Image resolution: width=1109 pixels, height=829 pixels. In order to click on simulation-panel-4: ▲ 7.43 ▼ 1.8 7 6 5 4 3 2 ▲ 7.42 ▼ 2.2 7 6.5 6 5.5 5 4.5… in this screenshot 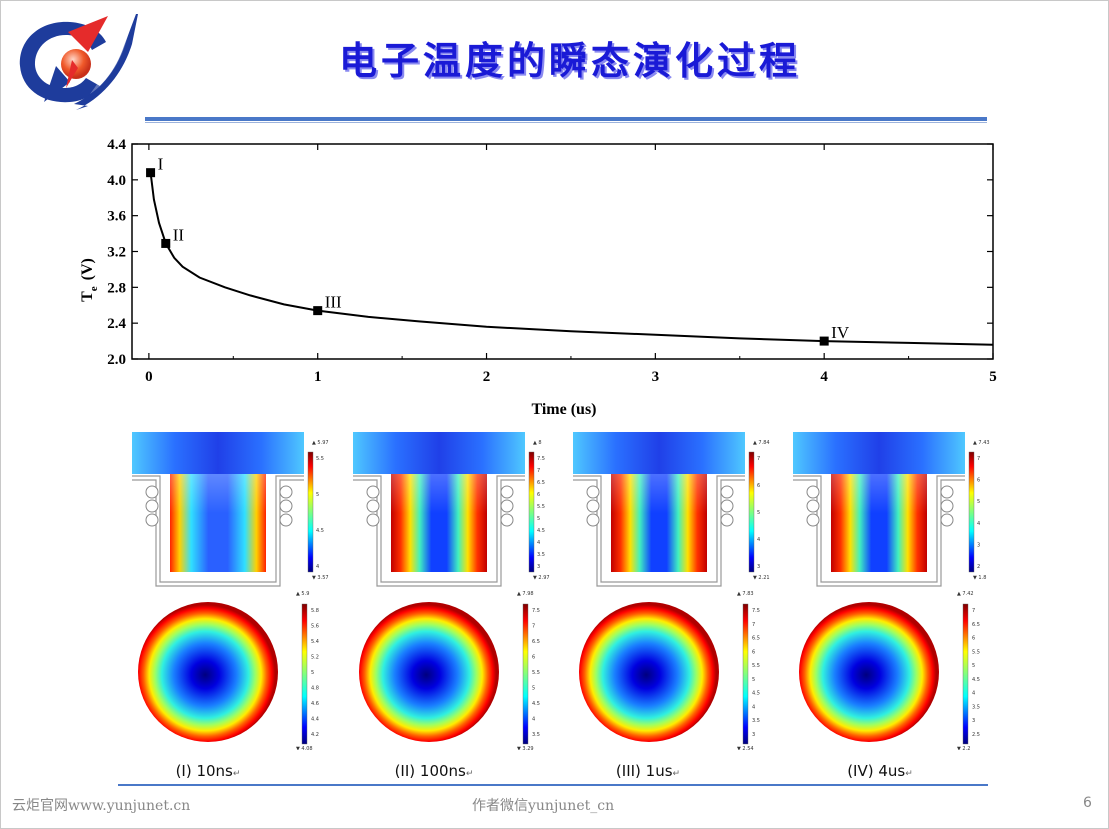, I will do `click(891, 591)`.